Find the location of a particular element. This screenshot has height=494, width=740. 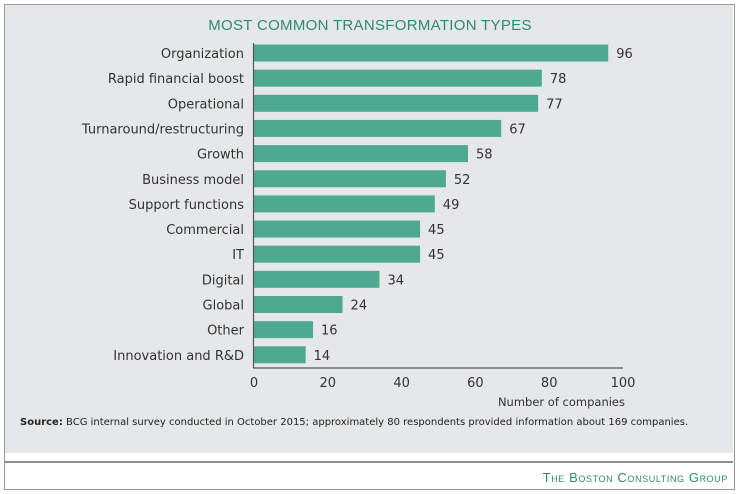

data-label: 16 is located at coordinates (329, 331).